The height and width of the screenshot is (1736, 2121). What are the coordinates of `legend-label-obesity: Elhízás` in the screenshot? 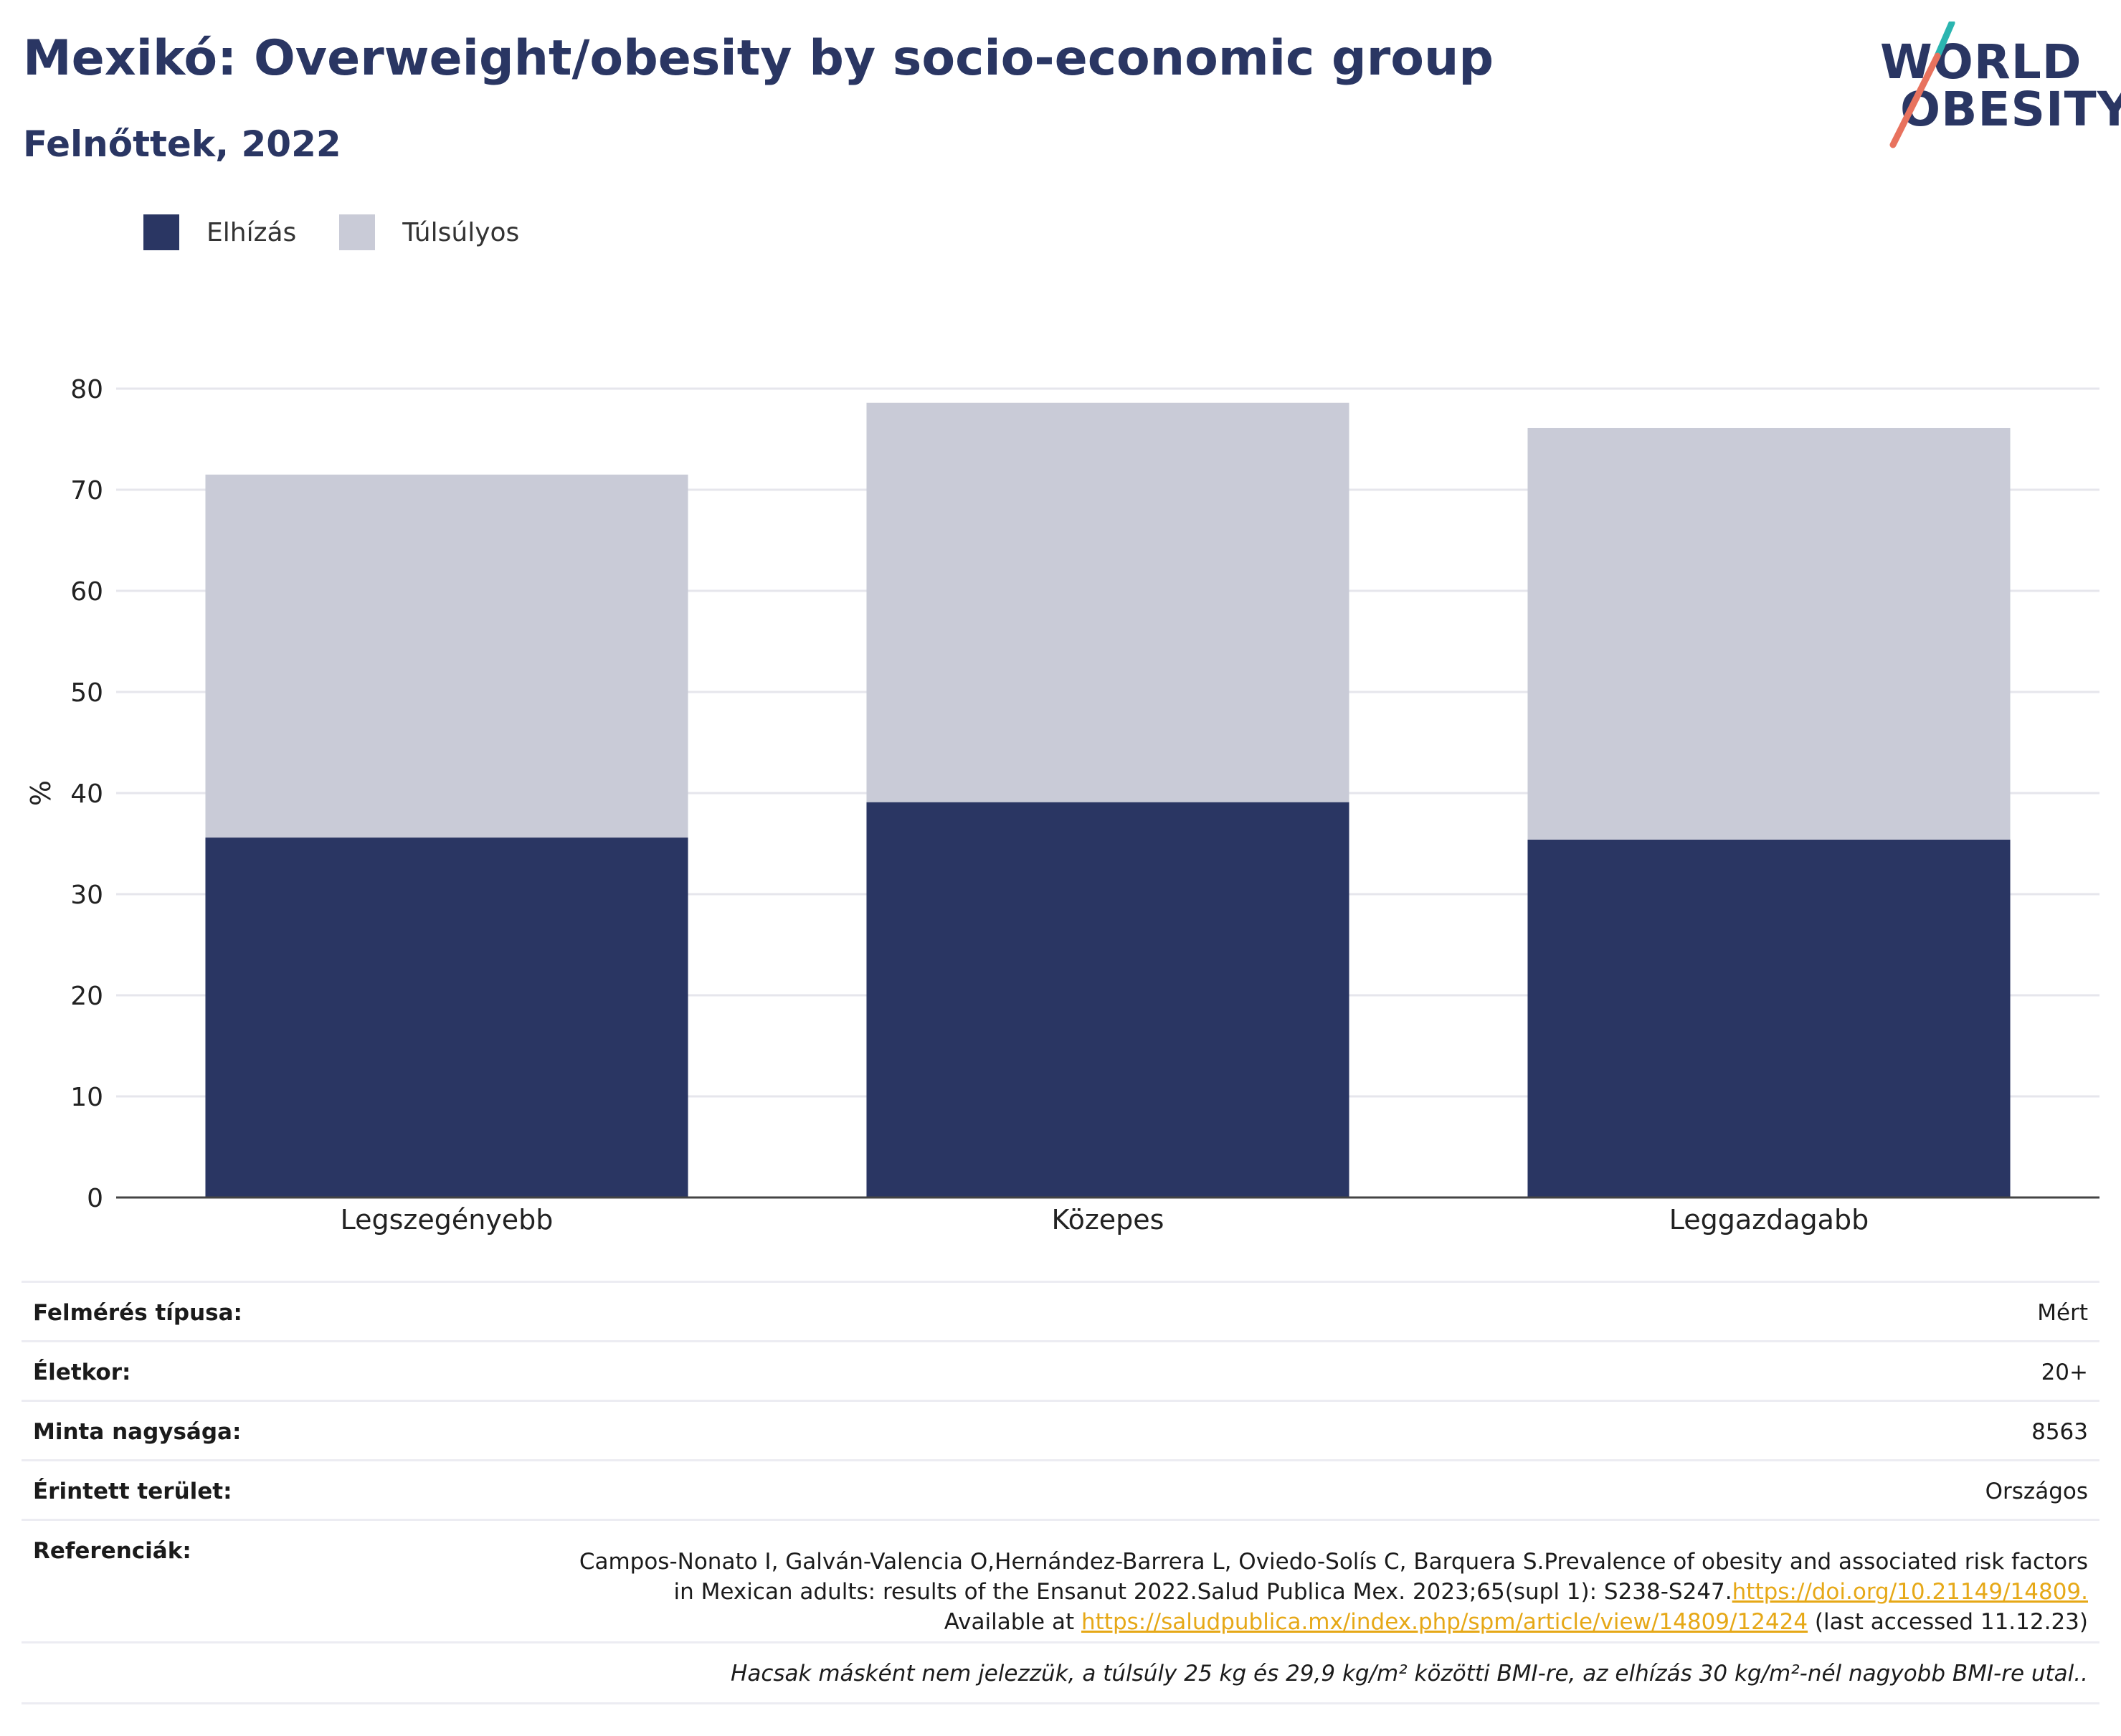 It's located at (252, 232).